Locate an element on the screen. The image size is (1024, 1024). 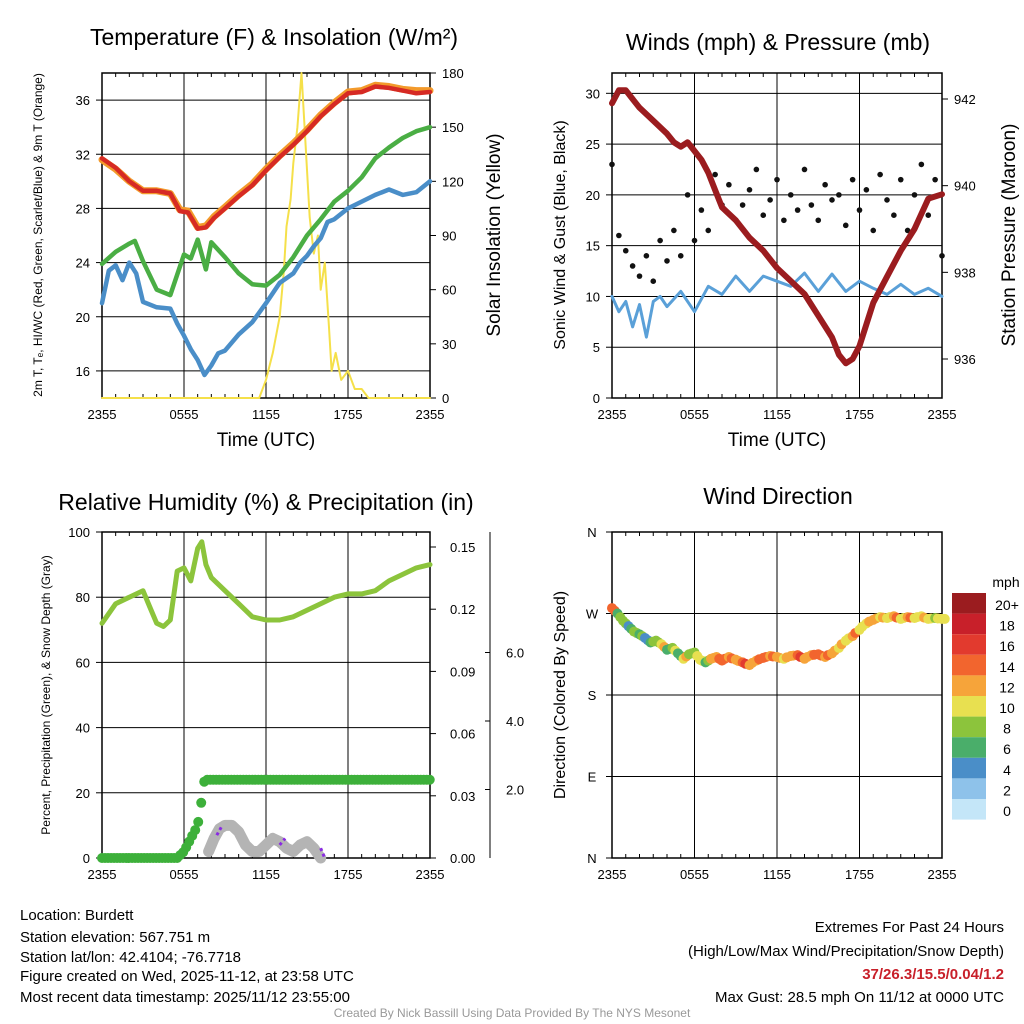
plot-1-x-tick: 1755 is located at coordinates (348, 414).